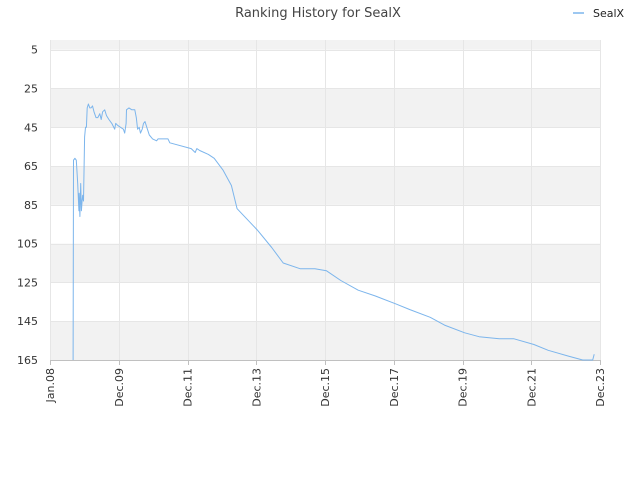 The width and height of the screenshot is (640, 480). Describe the element at coordinates (188, 387) in the screenshot. I see `x-tick-label: Dec.11` at that location.